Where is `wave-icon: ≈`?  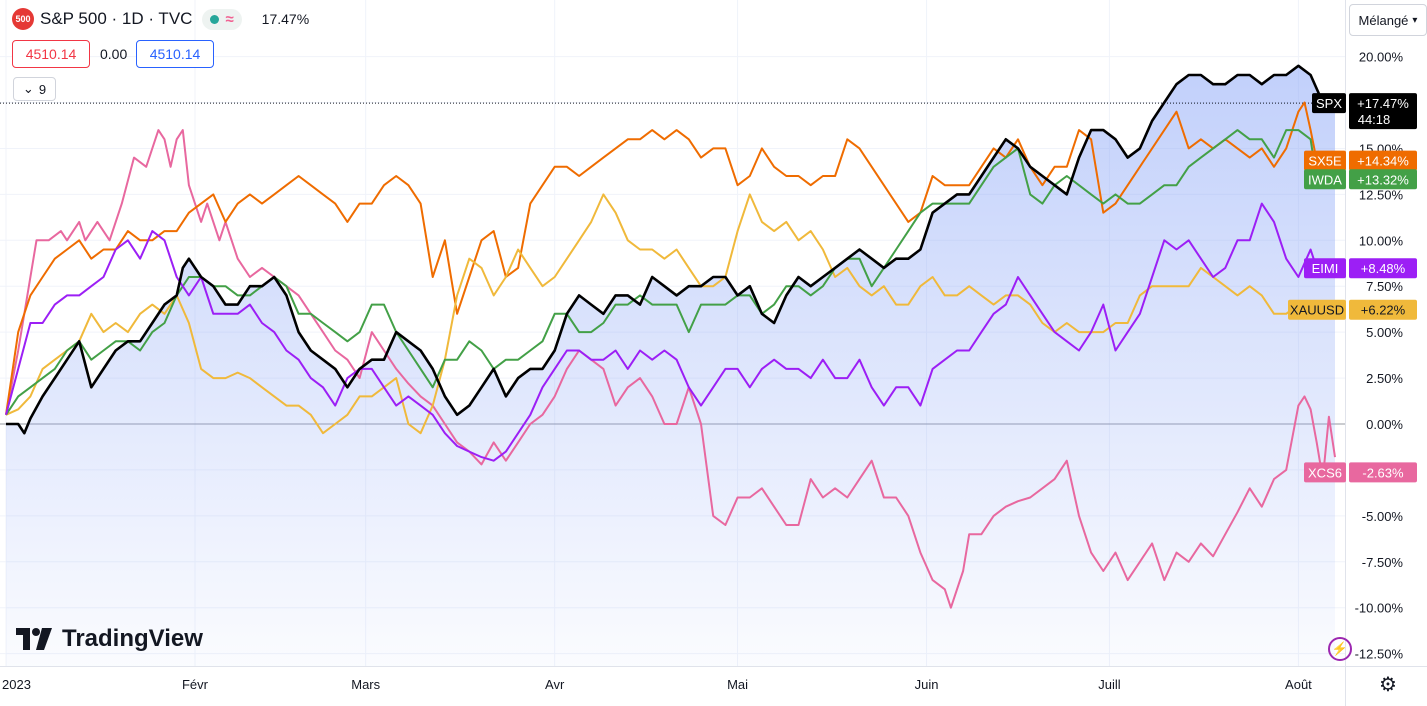
wave-icon: ≈ is located at coordinates (229, 19).